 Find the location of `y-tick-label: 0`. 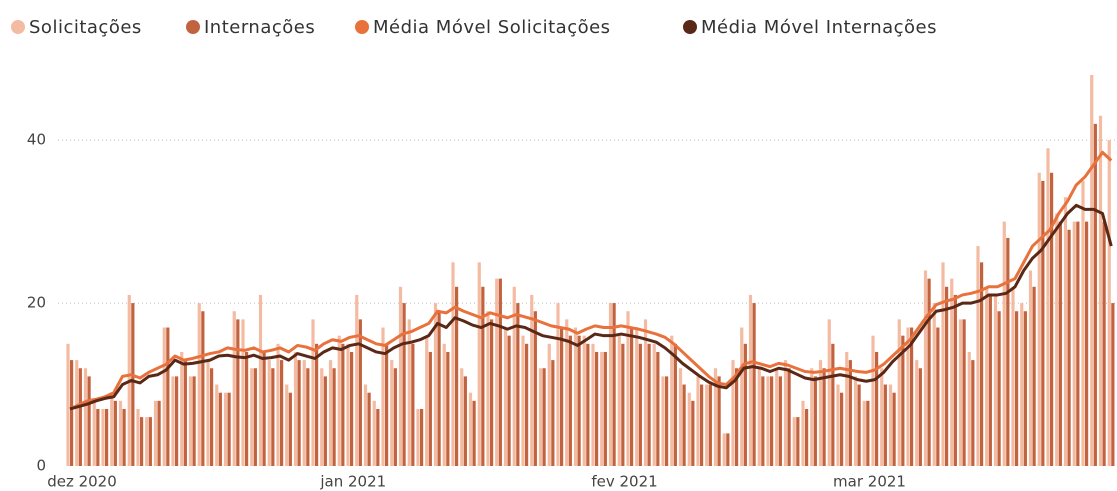

y-tick-label: 0 is located at coordinates (41, 466).